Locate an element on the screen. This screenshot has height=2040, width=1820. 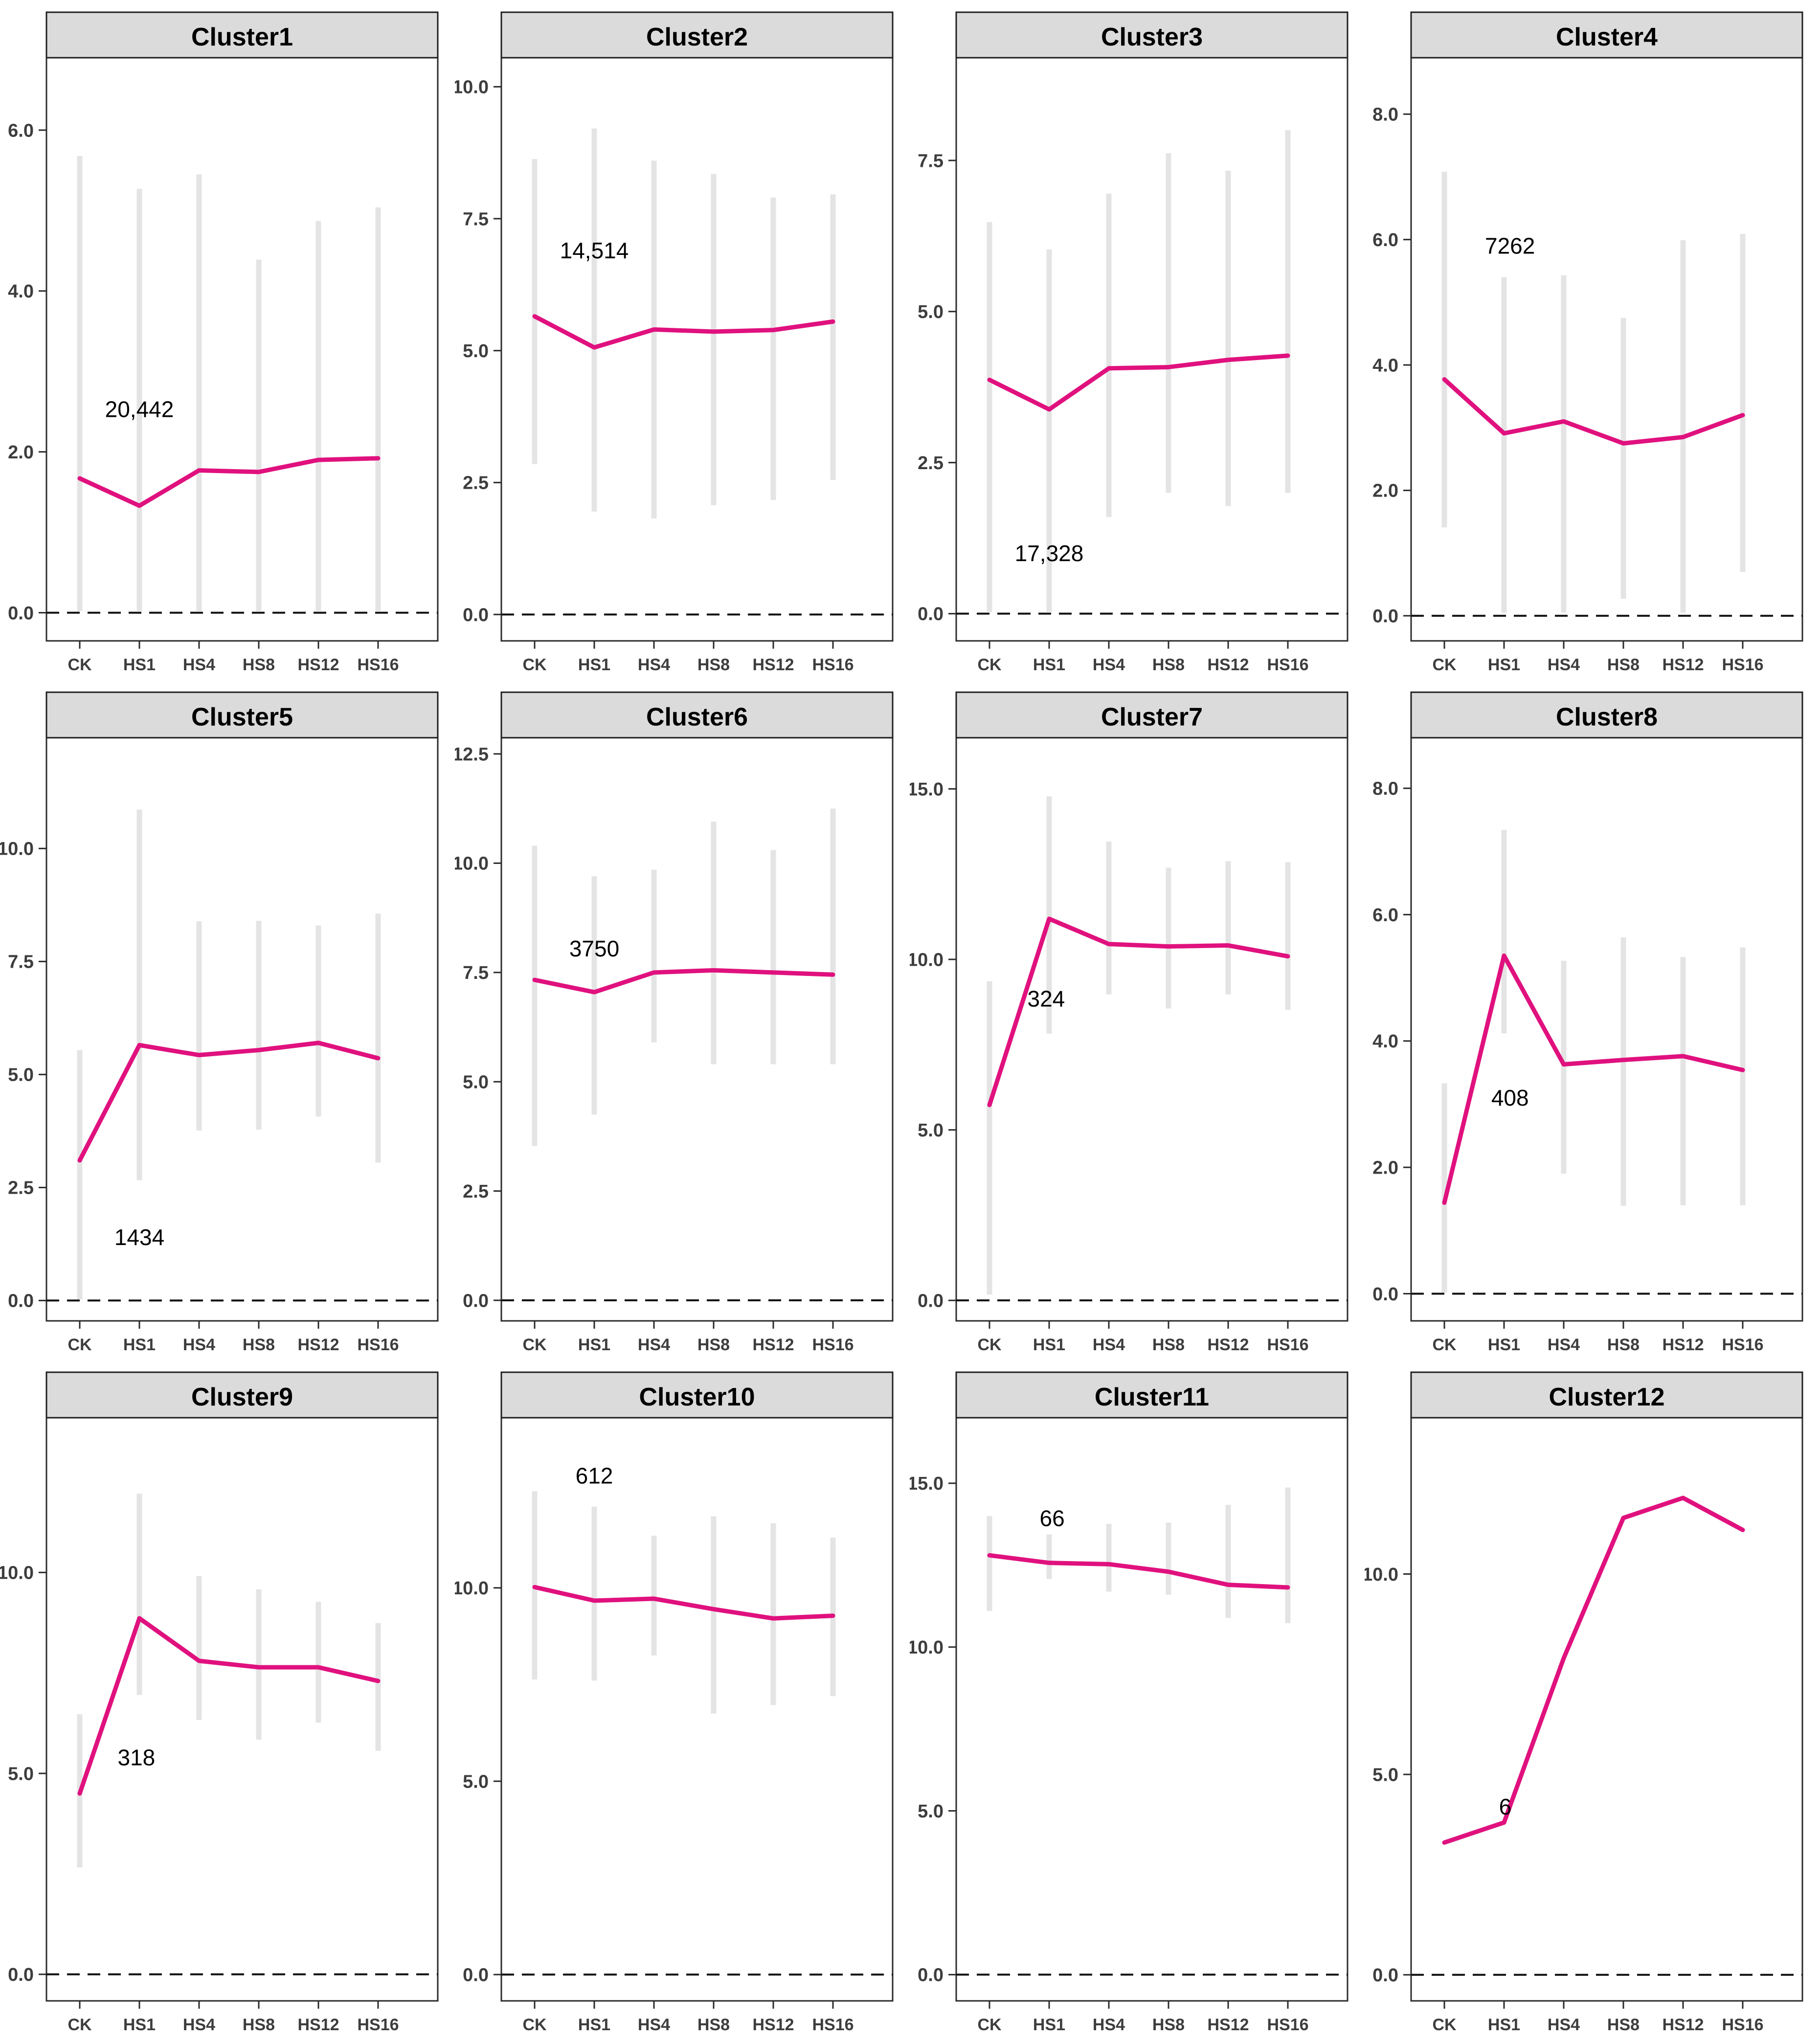
facet-title: Cluster11 is located at coordinates (1152, 1397).